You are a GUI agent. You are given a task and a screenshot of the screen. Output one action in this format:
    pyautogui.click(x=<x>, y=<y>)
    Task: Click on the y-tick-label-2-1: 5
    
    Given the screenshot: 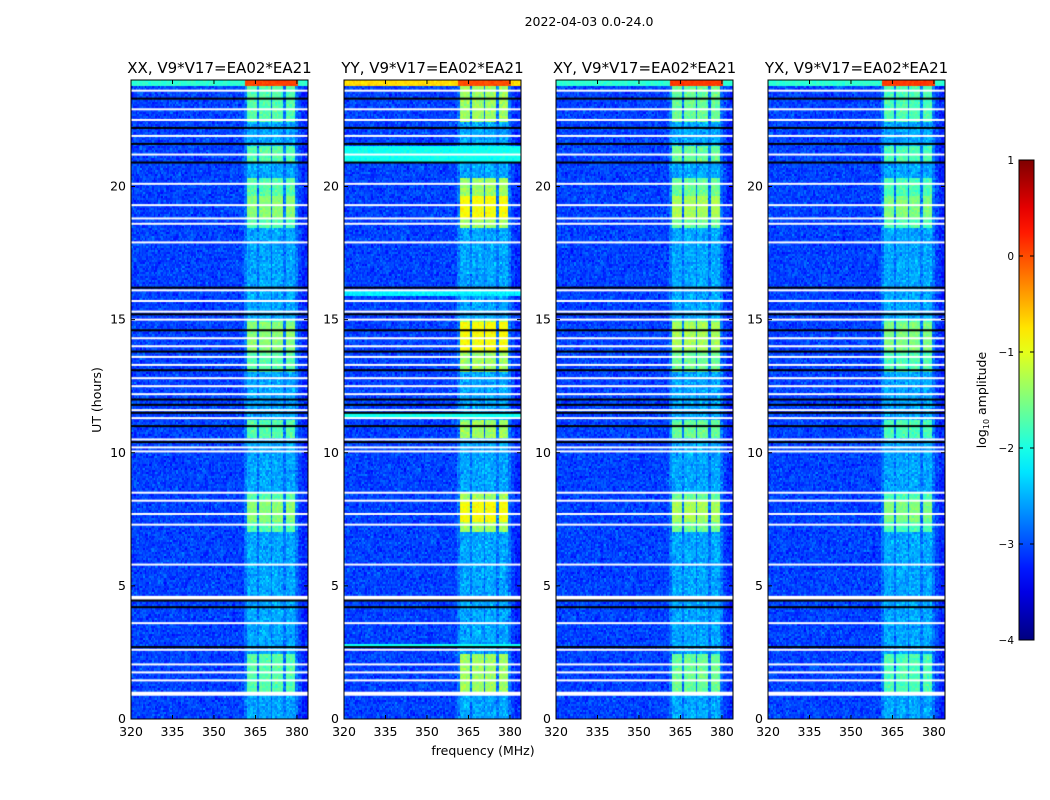 What is the action you would take?
    pyautogui.click(x=547, y=585)
    